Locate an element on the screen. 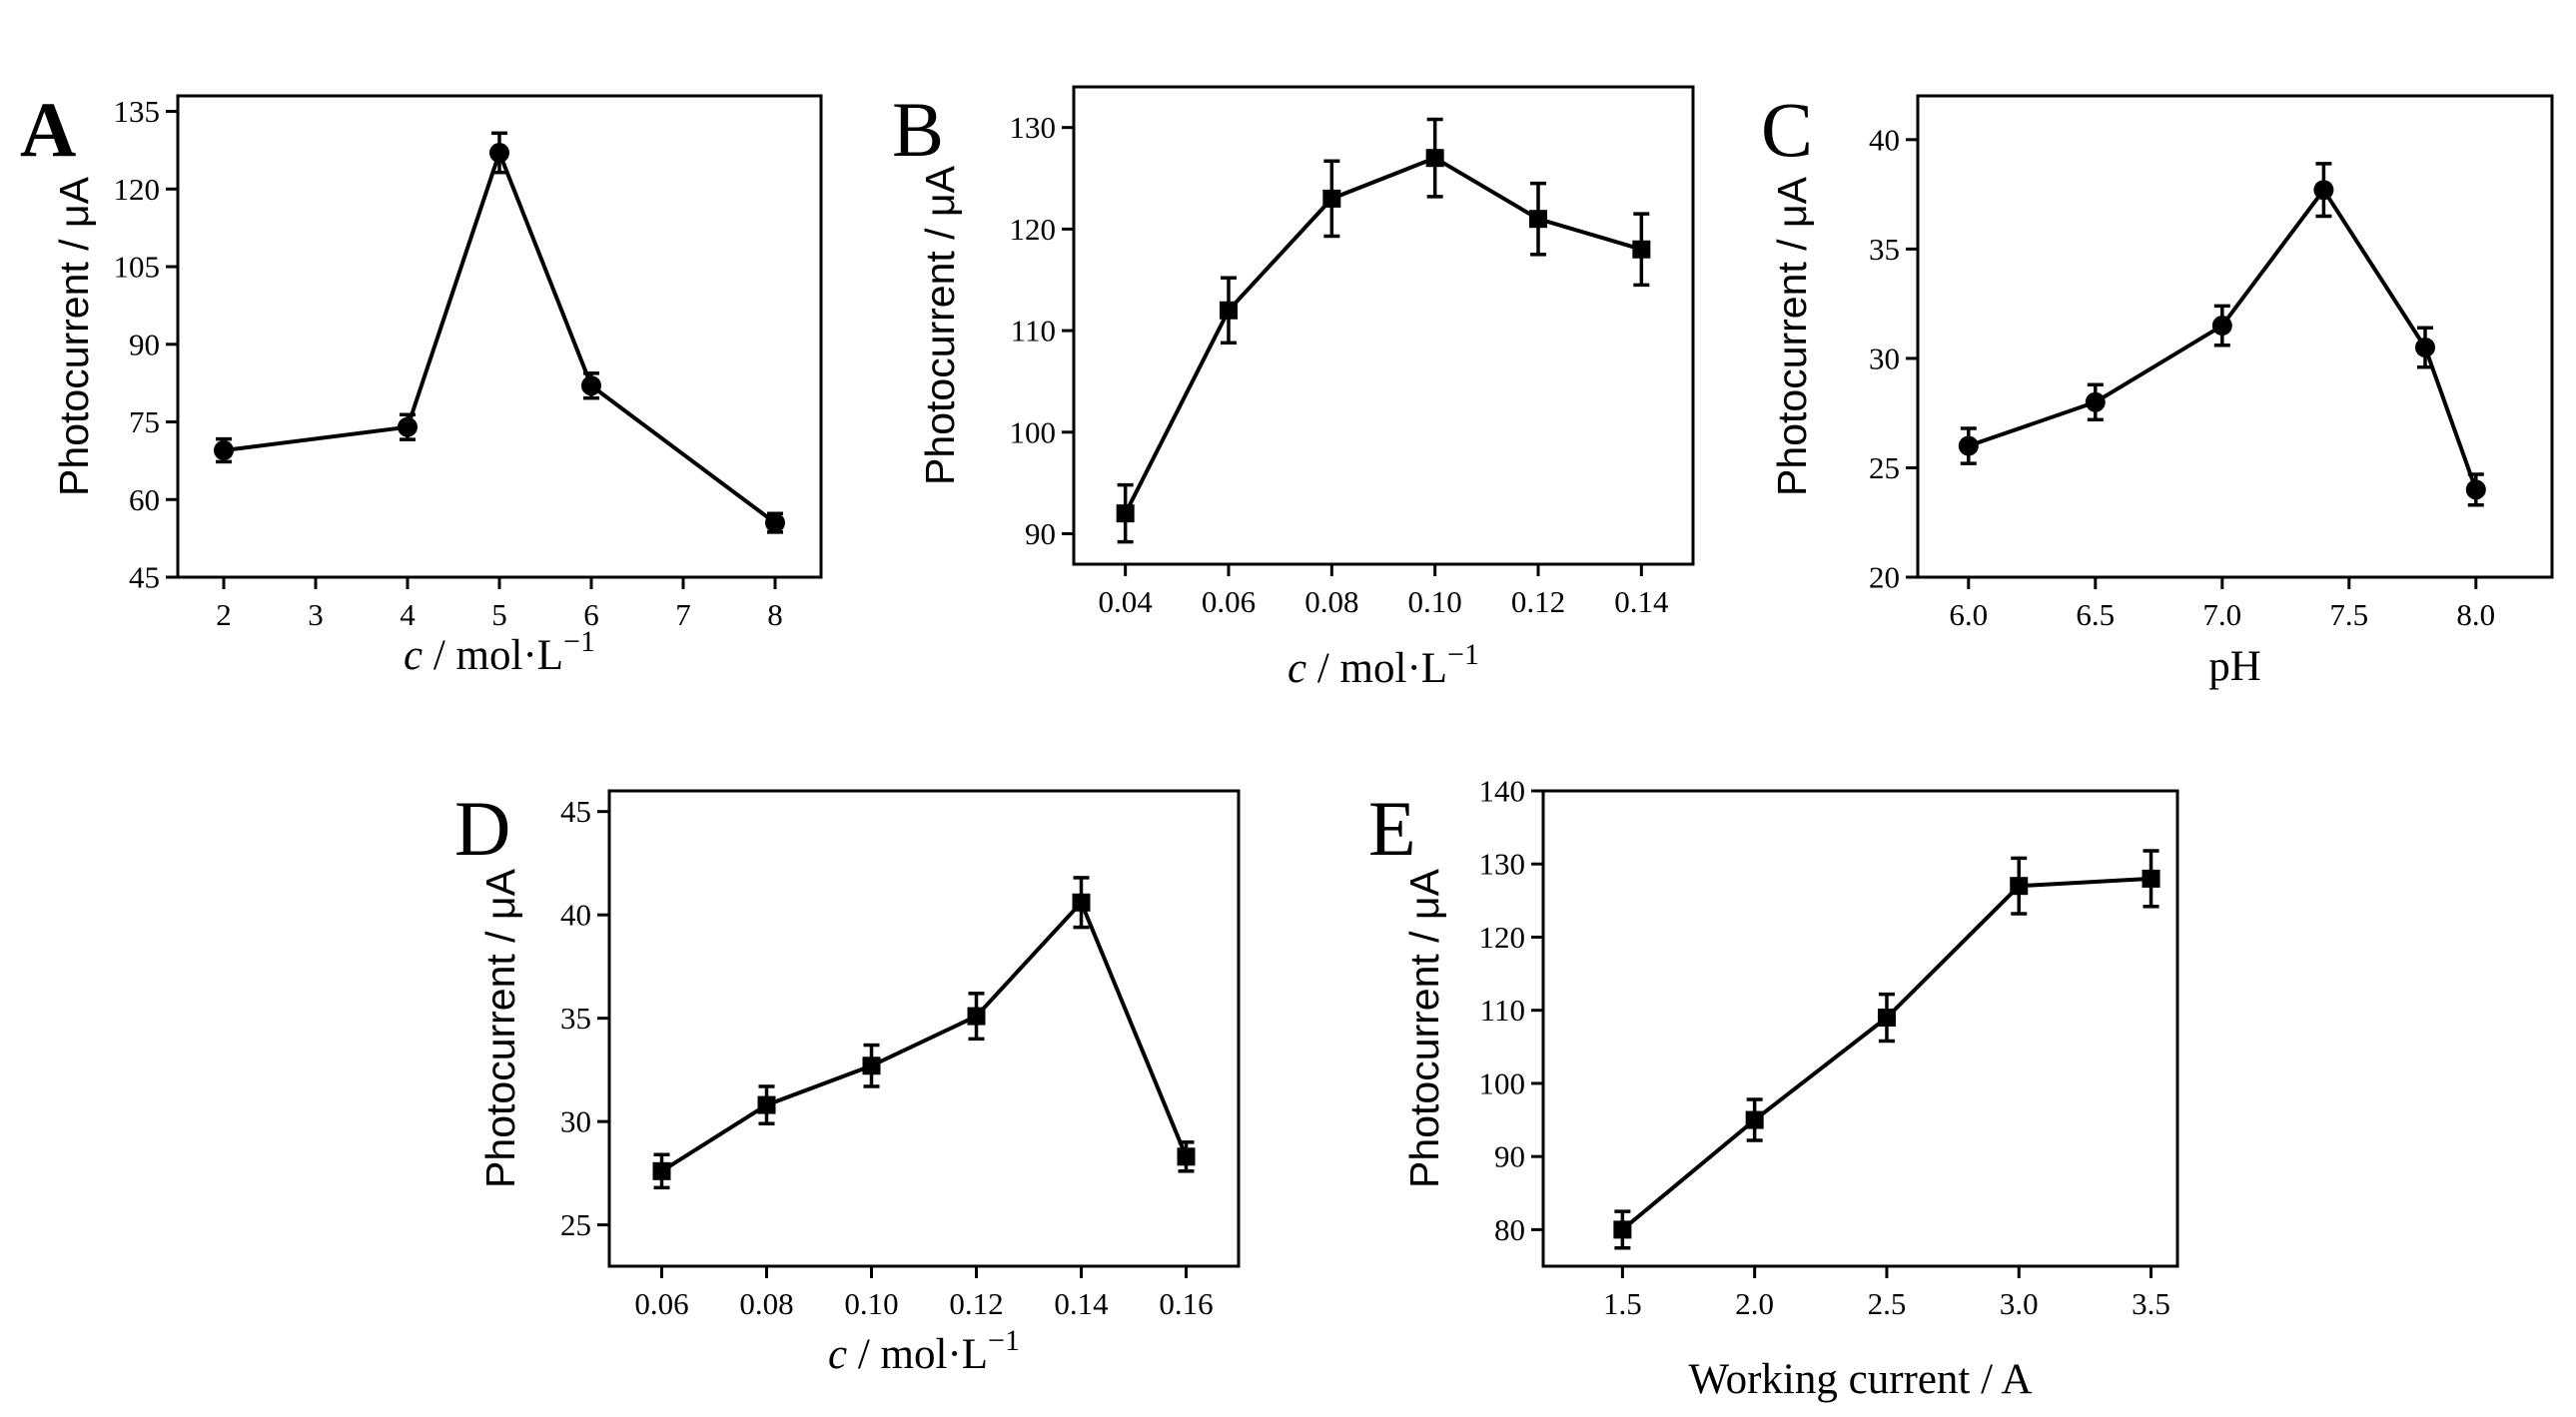  x-tick-label: 6.0 is located at coordinates (1969, 614).